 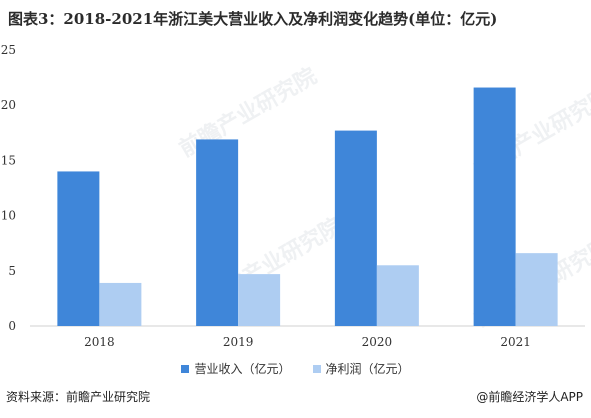 I want to click on legend-item-profit: 净利润（亿元）, so click(x=361, y=368).